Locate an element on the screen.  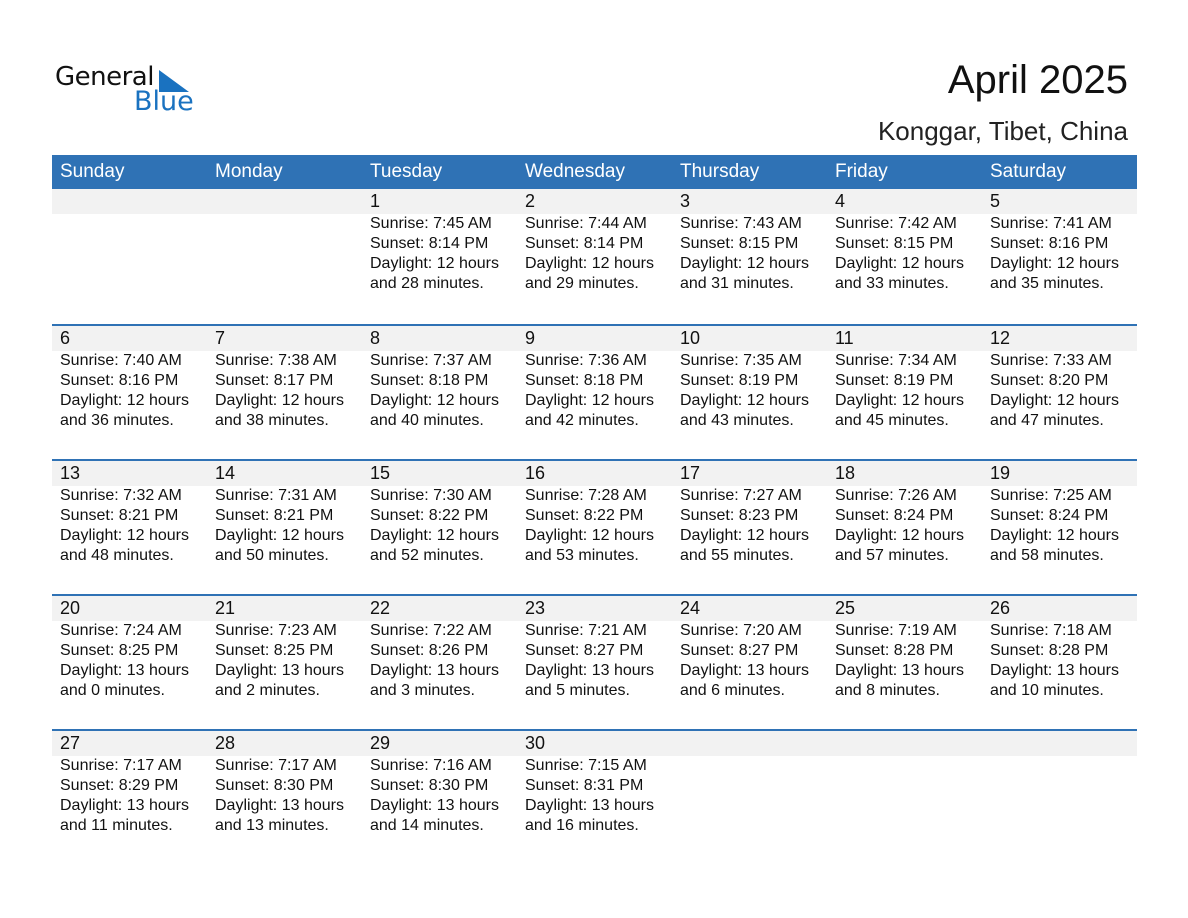
day-number: 11 is located at coordinates (844, 338).